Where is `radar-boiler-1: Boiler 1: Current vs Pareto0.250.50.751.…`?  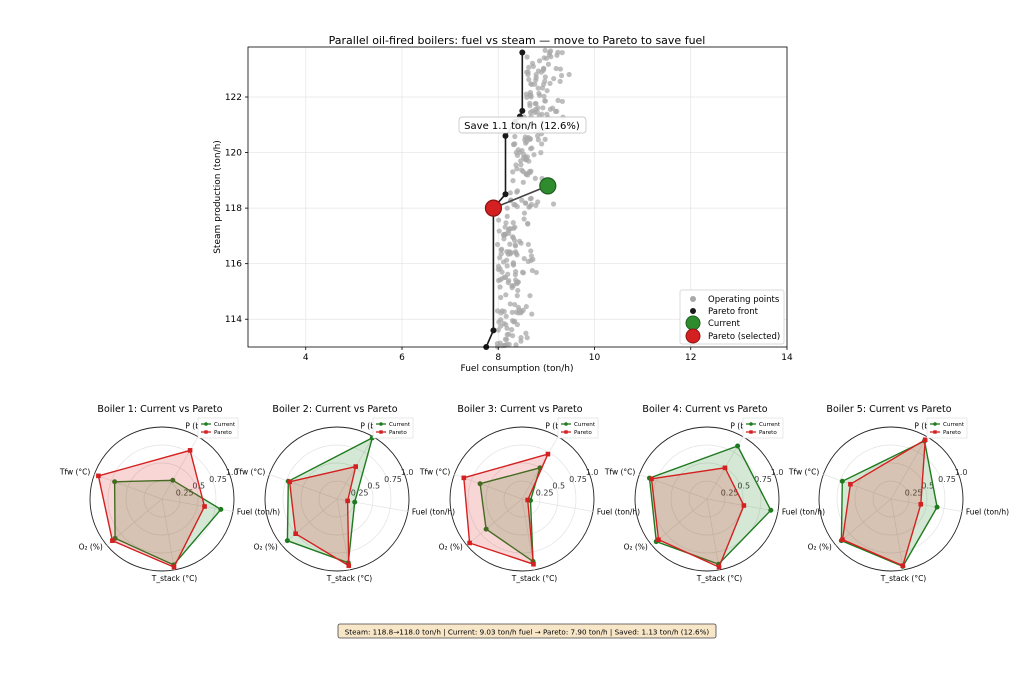 radar-boiler-1: Boiler 1: Current vs Pareto0.250.50.751.… is located at coordinates (169, 493).